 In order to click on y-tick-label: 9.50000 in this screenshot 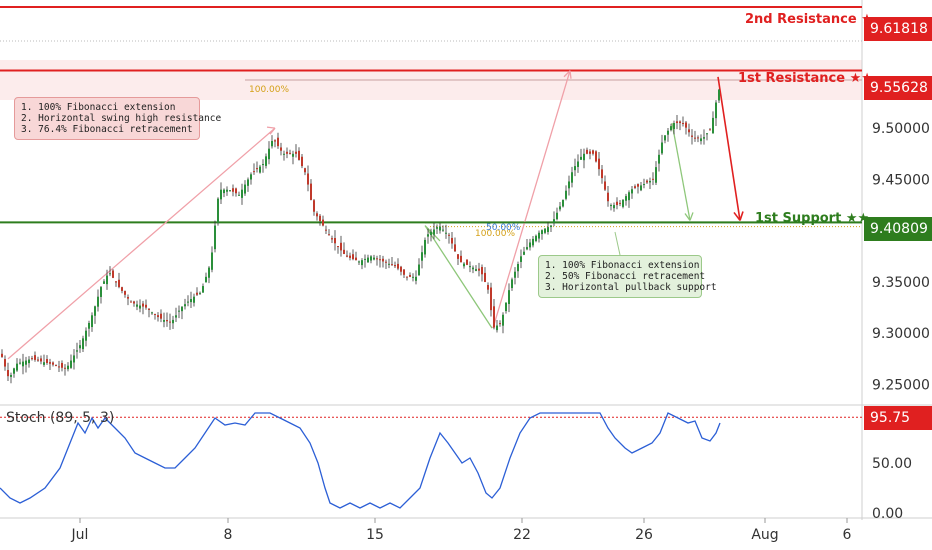, I will do `click(901, 129)`.